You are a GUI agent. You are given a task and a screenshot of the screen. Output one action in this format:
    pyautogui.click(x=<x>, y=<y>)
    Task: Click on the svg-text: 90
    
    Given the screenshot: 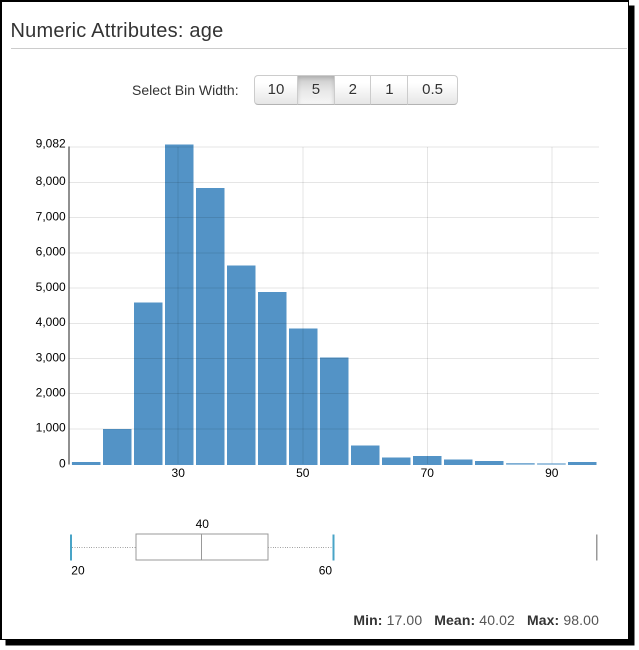 What is the action you would take?
    pyautogui.click(x=552, y=473)
    